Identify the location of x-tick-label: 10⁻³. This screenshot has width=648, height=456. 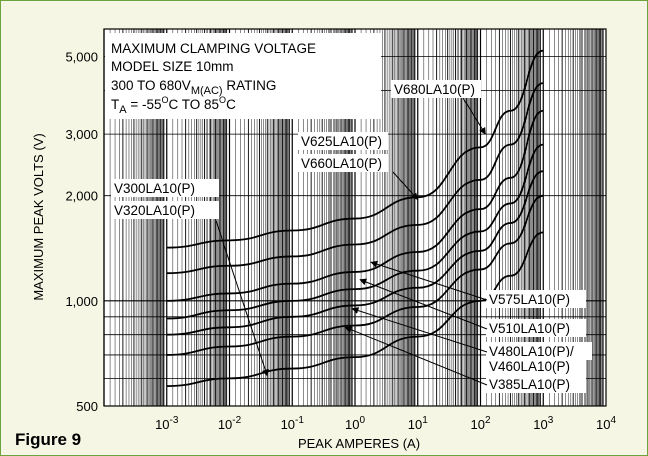
(167, 423).